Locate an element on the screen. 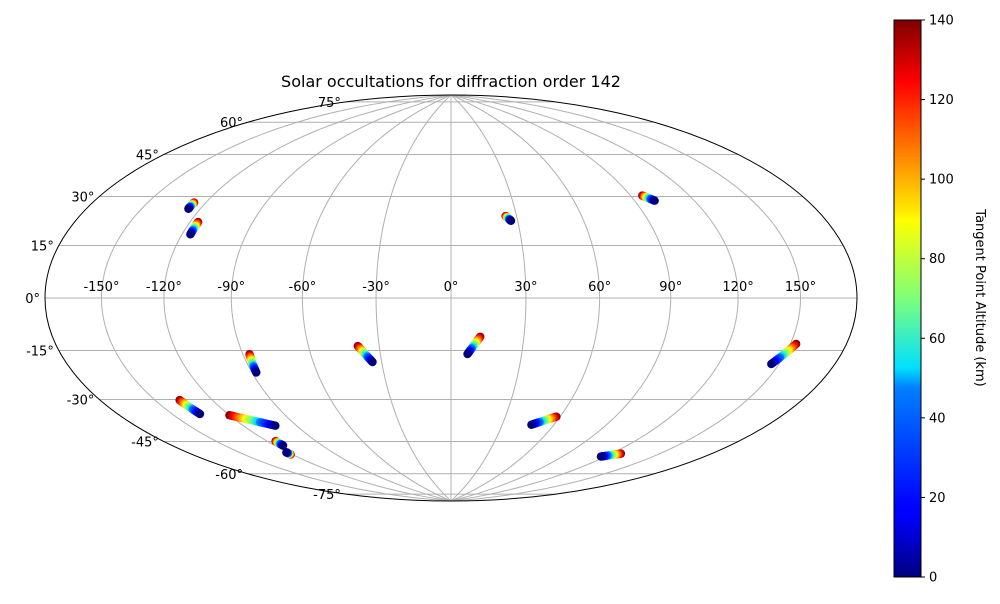 Image resolution: width=1000 pixels, height=604 pixels. y-tick-label: -45° is located at coordinates (145, 443).